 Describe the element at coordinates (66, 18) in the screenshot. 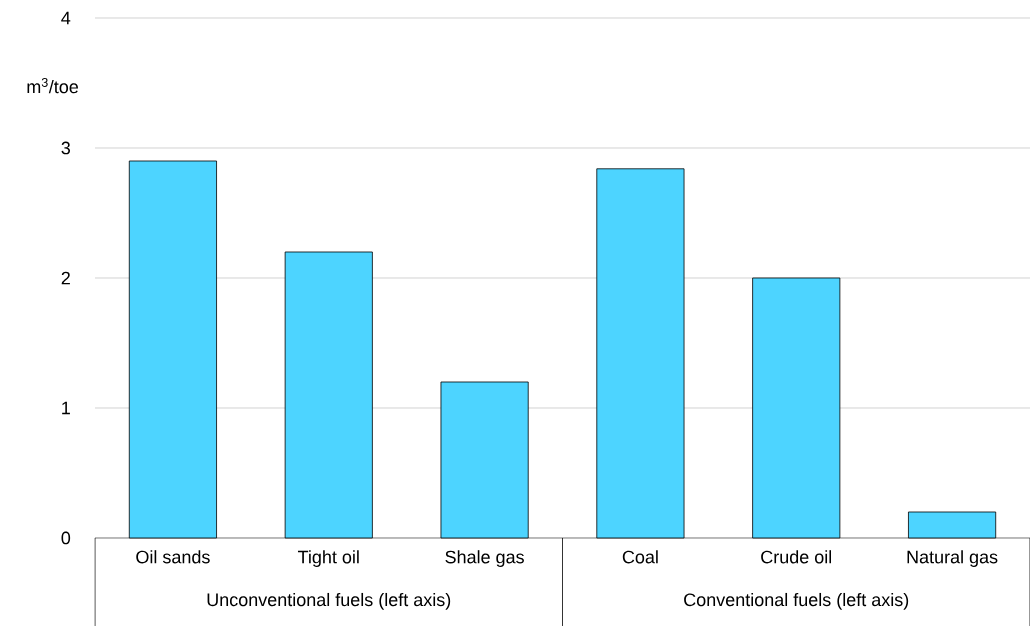

I see `y-tick-label: 4` at that location.